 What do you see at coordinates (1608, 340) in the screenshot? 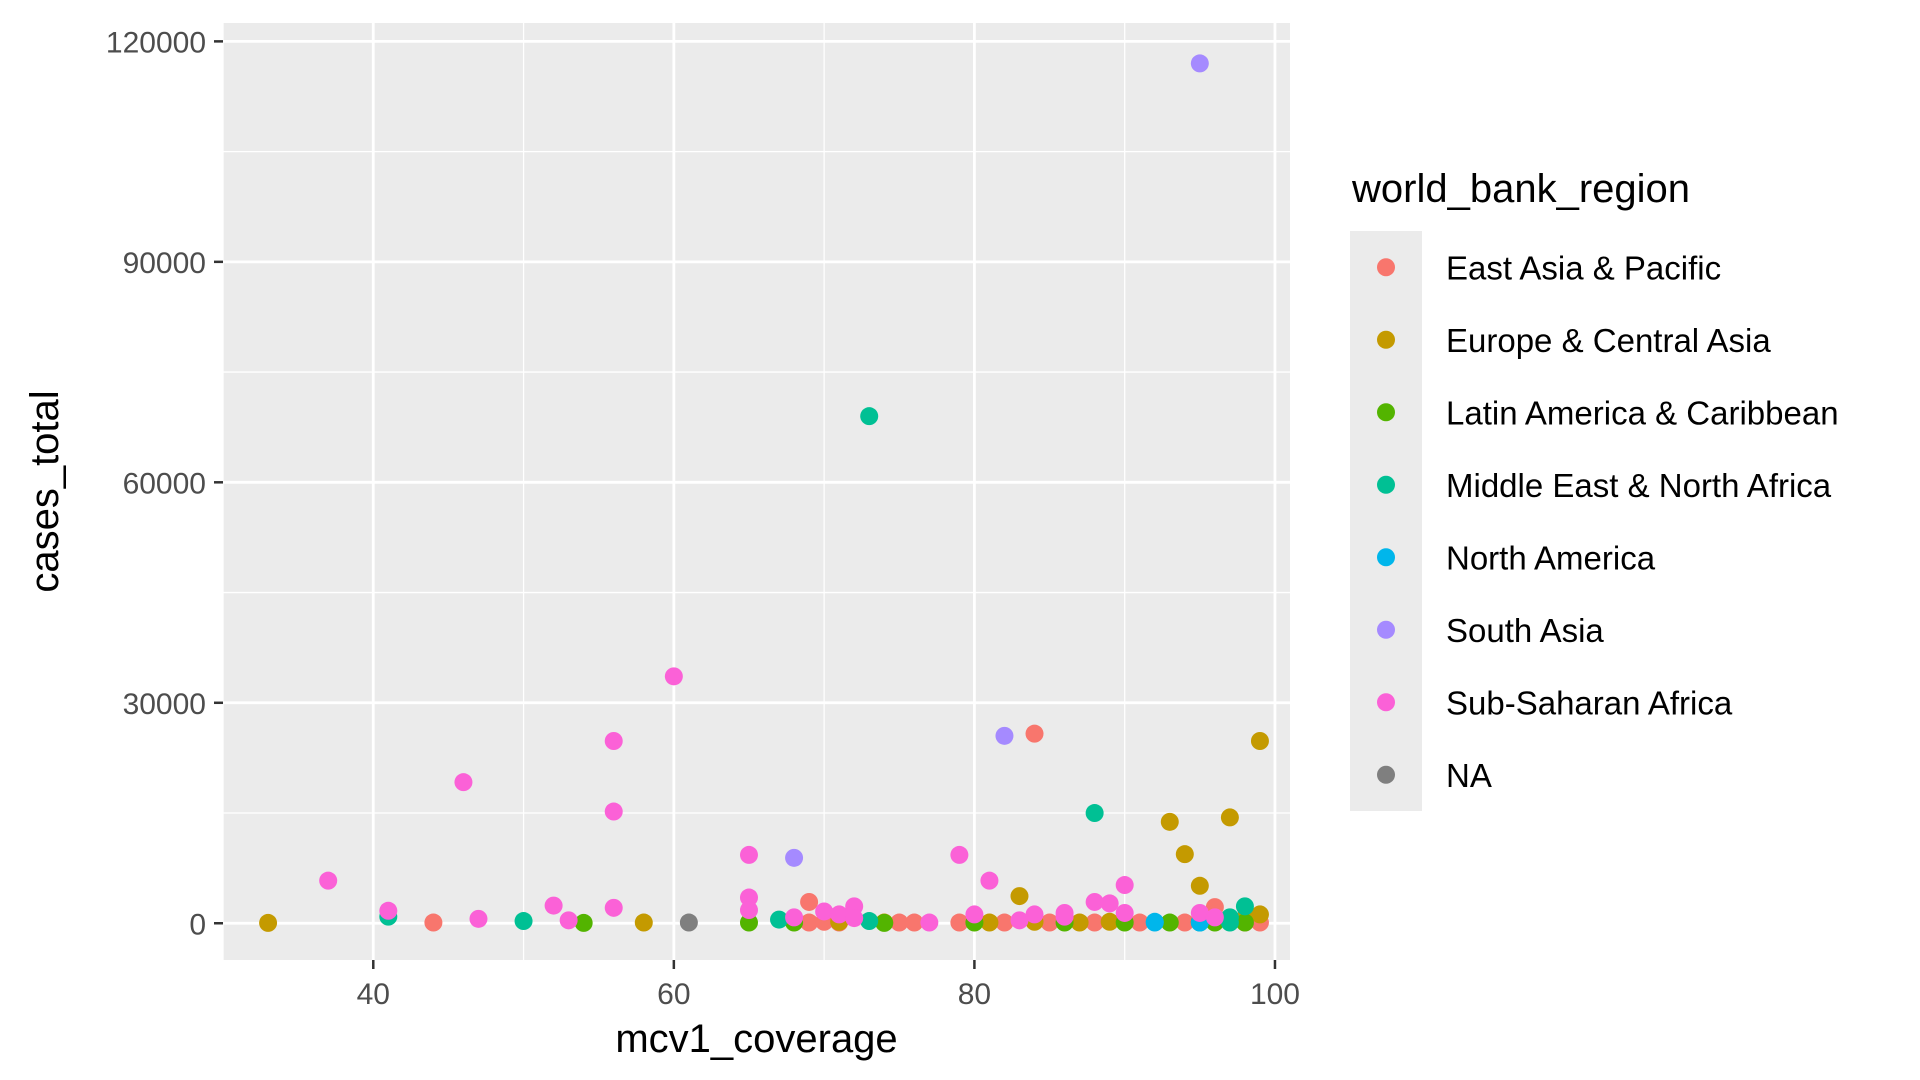
I see `legend-label: Europe & Central Asia` at bounding box center [1608, 340].